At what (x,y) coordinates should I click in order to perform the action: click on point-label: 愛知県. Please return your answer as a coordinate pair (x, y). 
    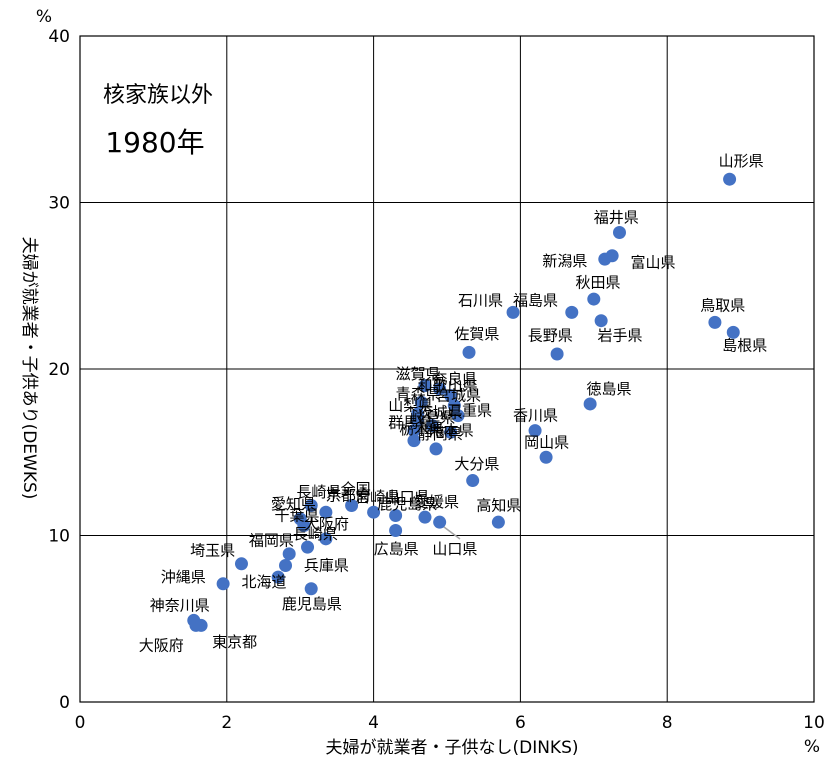
    Looking at the image, I should click on (293, 504).